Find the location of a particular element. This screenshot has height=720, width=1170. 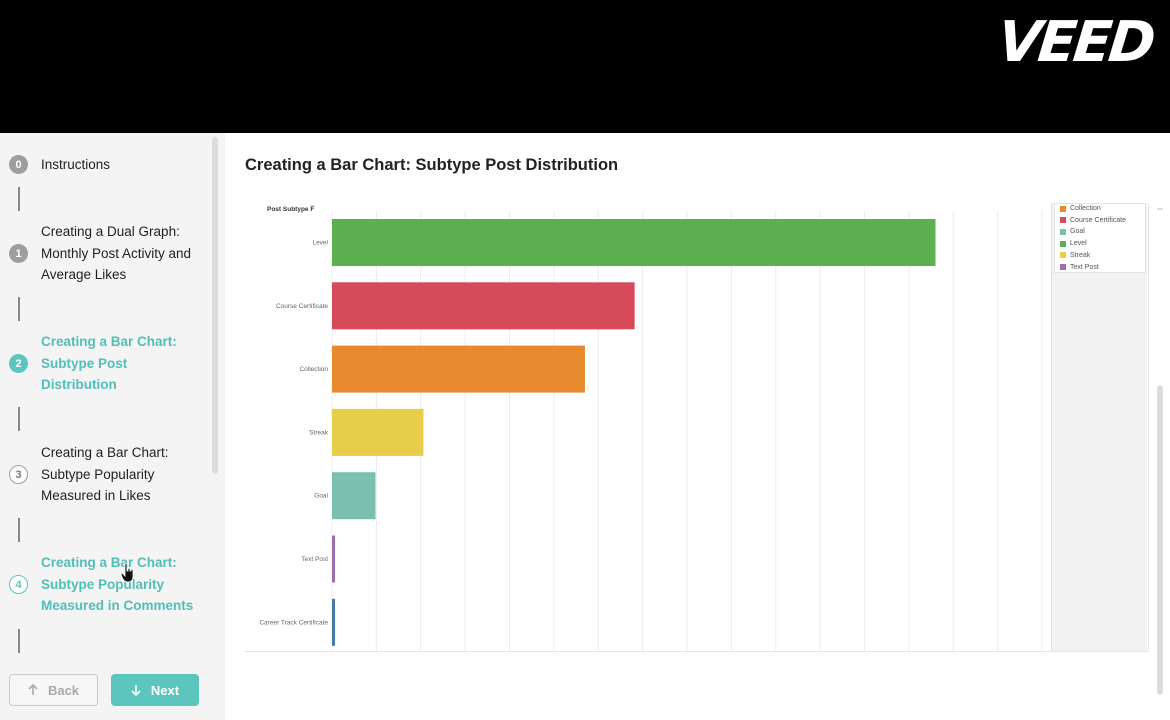

legend-item: Level is located at coordinates (1073, 243).